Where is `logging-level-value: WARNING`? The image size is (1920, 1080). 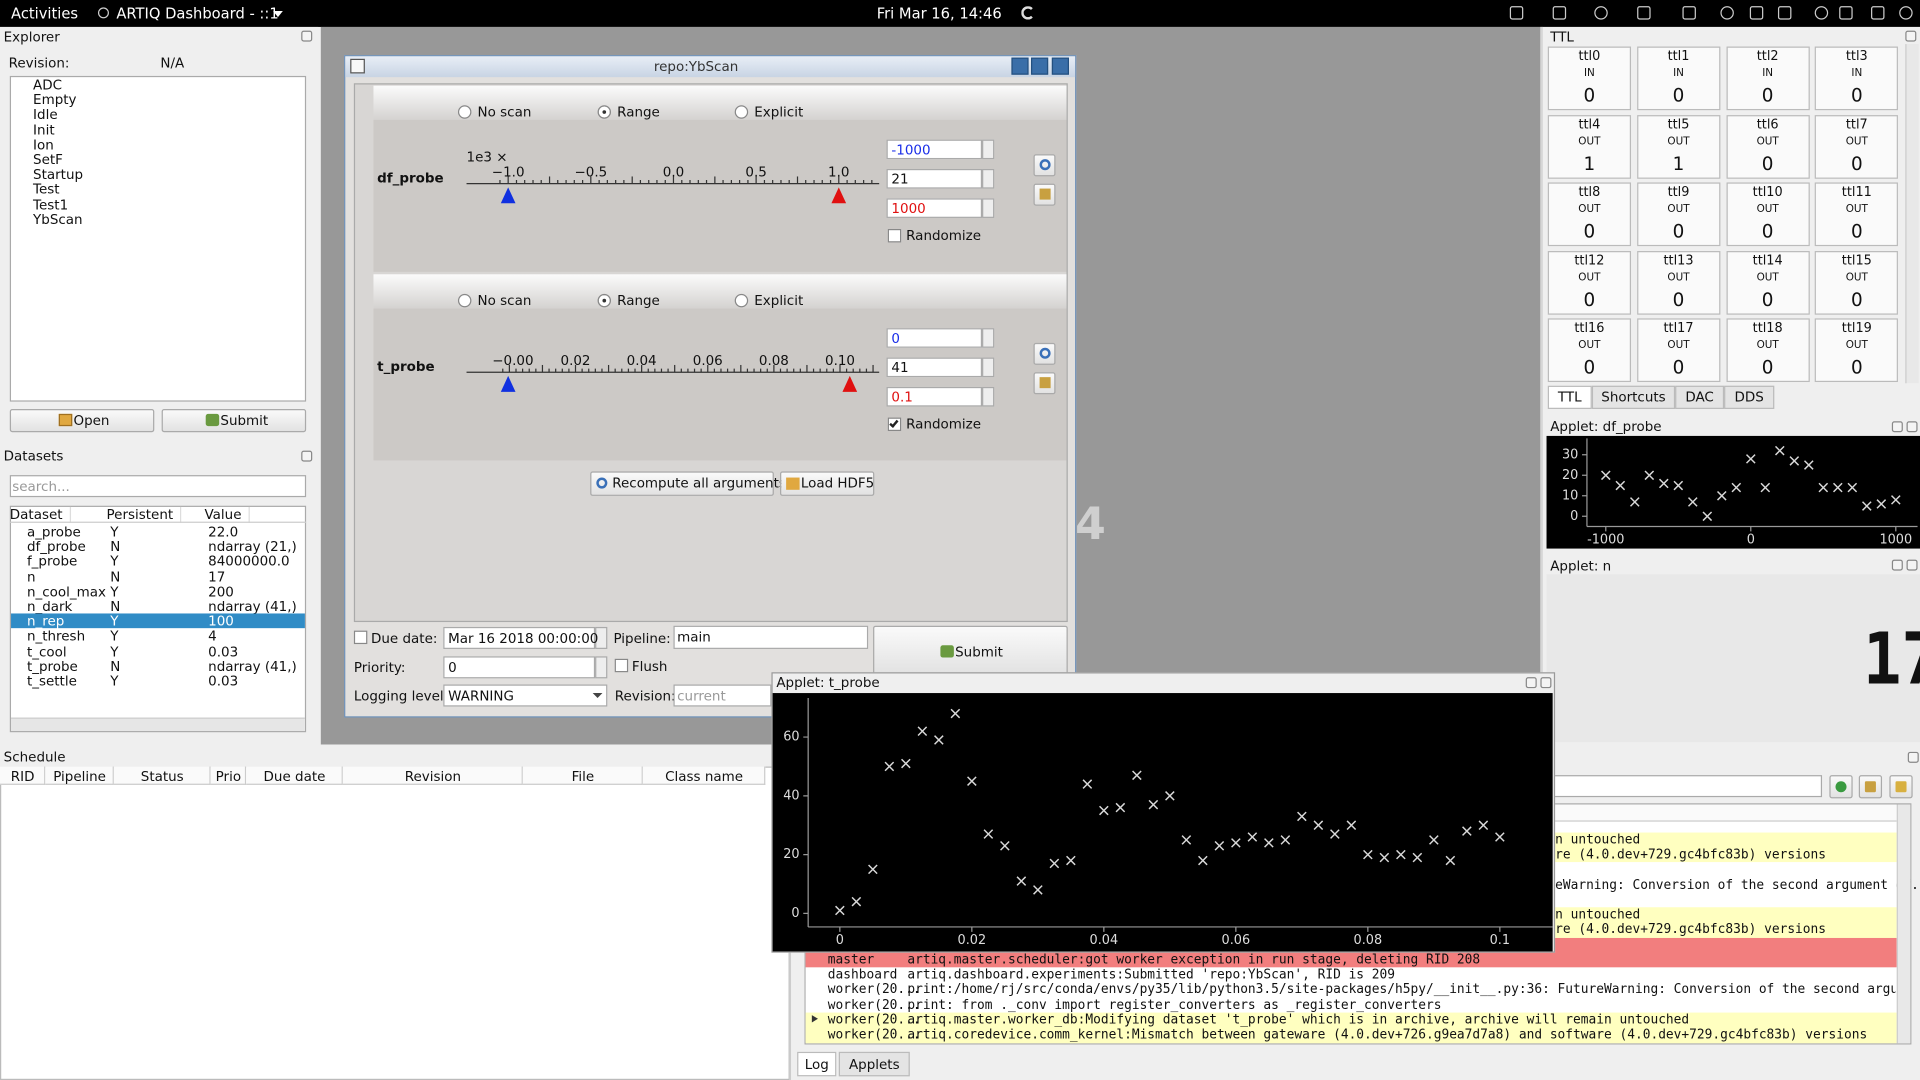 logging-level-value: WARNING is located at coordinates (481, 696).